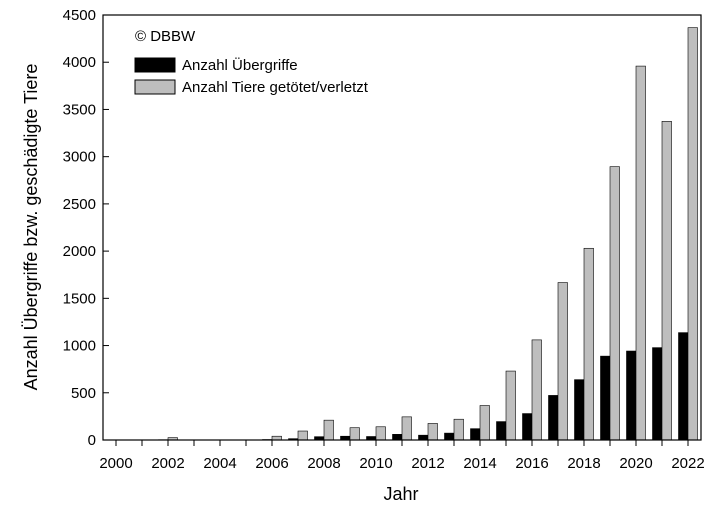  Describe the element at coordinates (400, 494) in the screenshot. I see `x-axis-label: Jahr` at that location.